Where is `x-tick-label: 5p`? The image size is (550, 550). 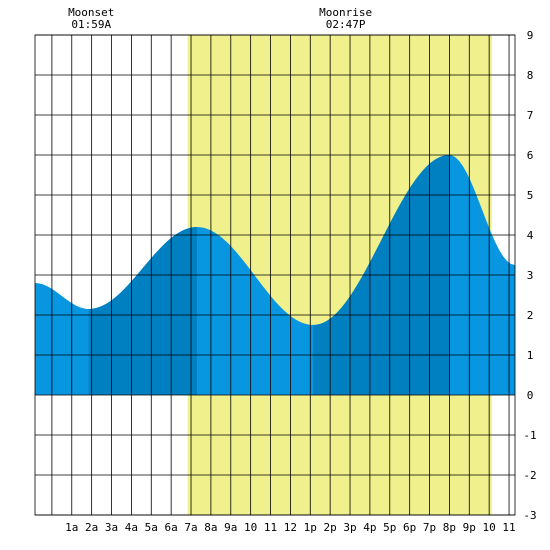 x-tick-label: 5p is located at coordinates (389, 527).